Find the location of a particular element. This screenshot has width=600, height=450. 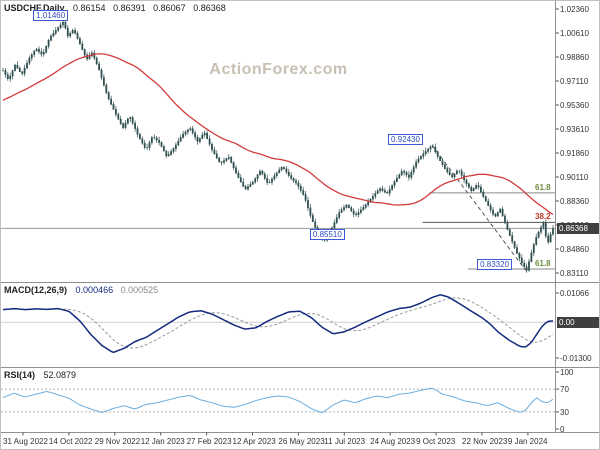

date-axis-label: 29 Nov 2022 is located at coordinates (117, 441).